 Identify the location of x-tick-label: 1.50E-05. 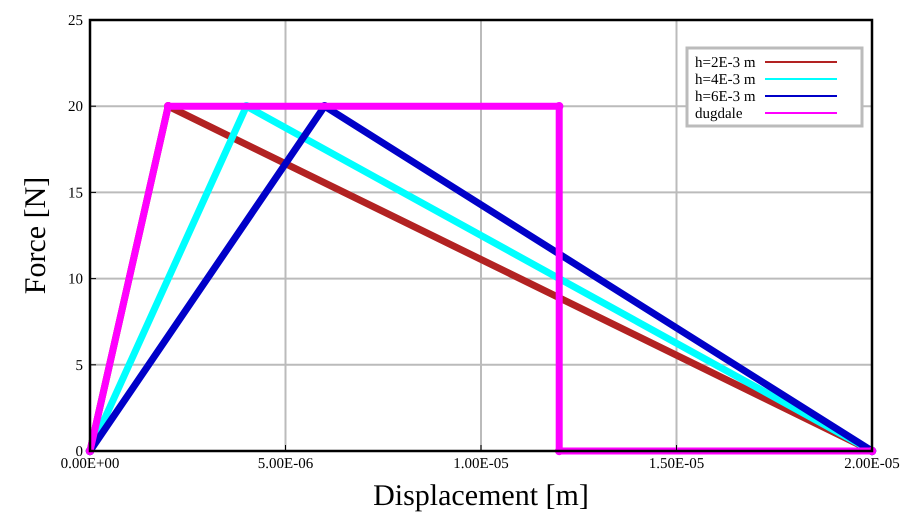
(676, 464).